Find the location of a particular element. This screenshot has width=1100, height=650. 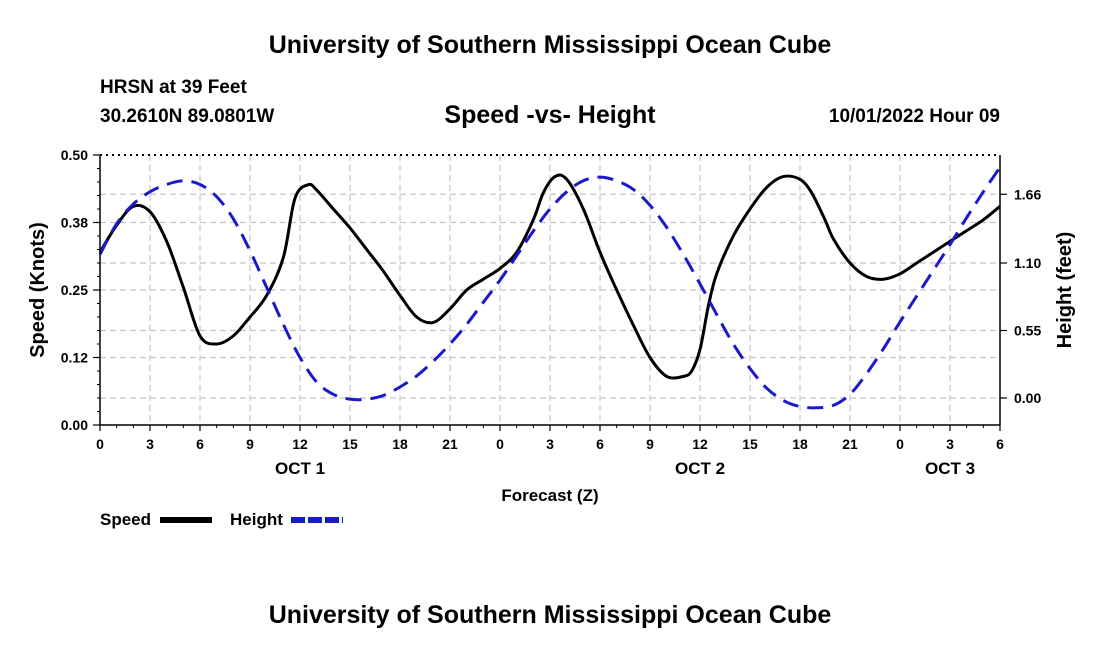

y-tick-label: 0.25 is located at coordinates (74, 290).